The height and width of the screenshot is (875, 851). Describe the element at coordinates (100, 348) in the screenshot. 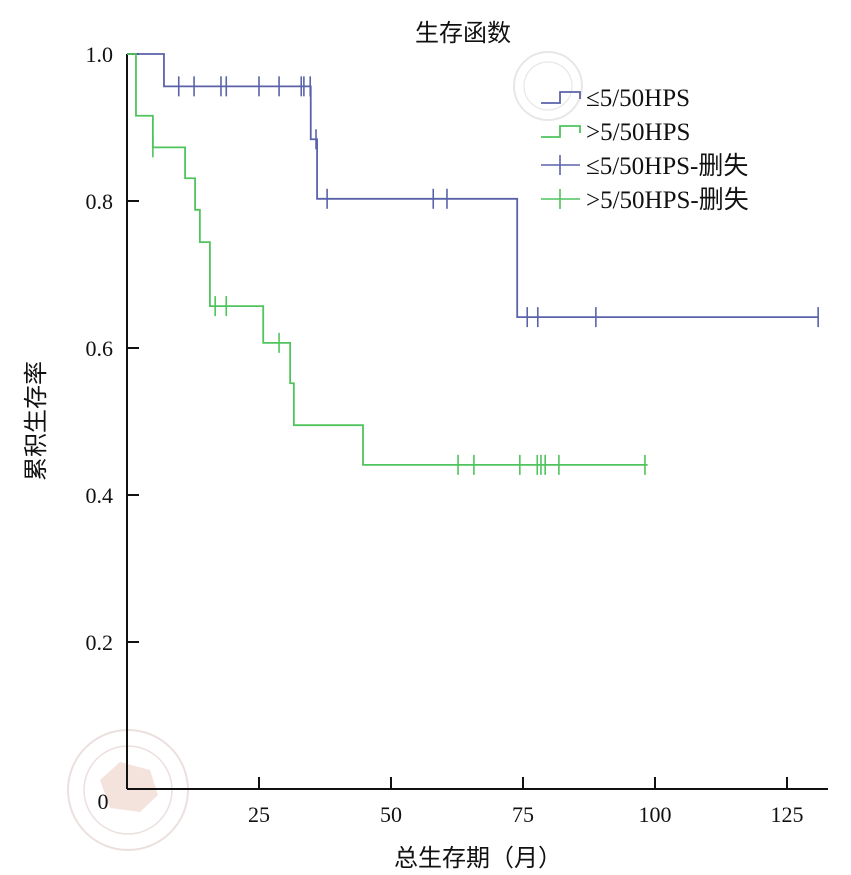

I see `y-tick-label: 0.6` at that location.